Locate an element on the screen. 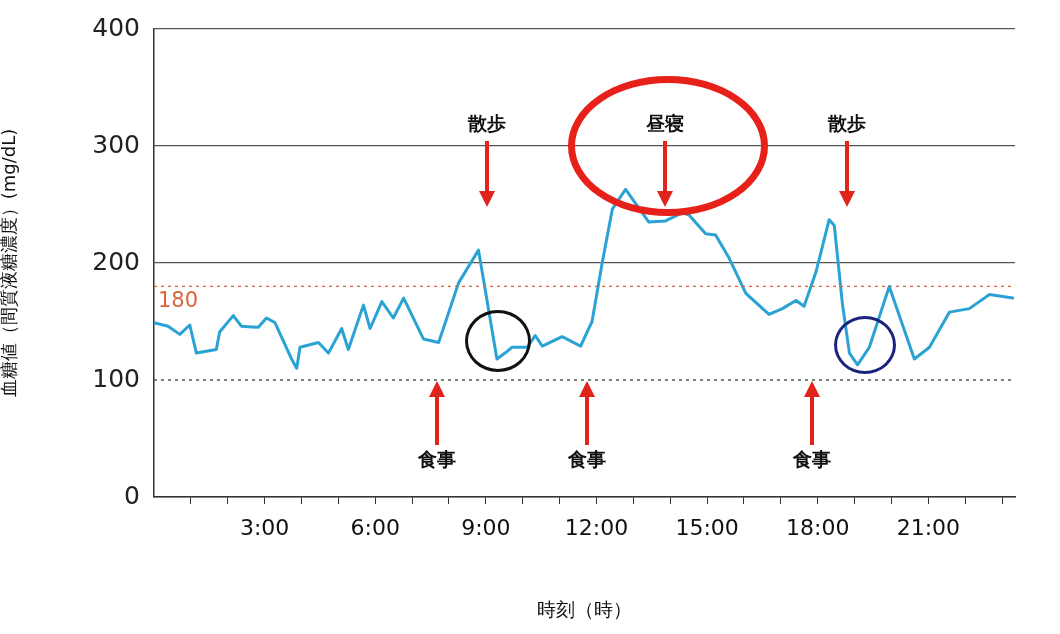 The height and width of the screenshot is (634, 1060). x-tick-label: 9:00 is located at coordinates (486, 527).